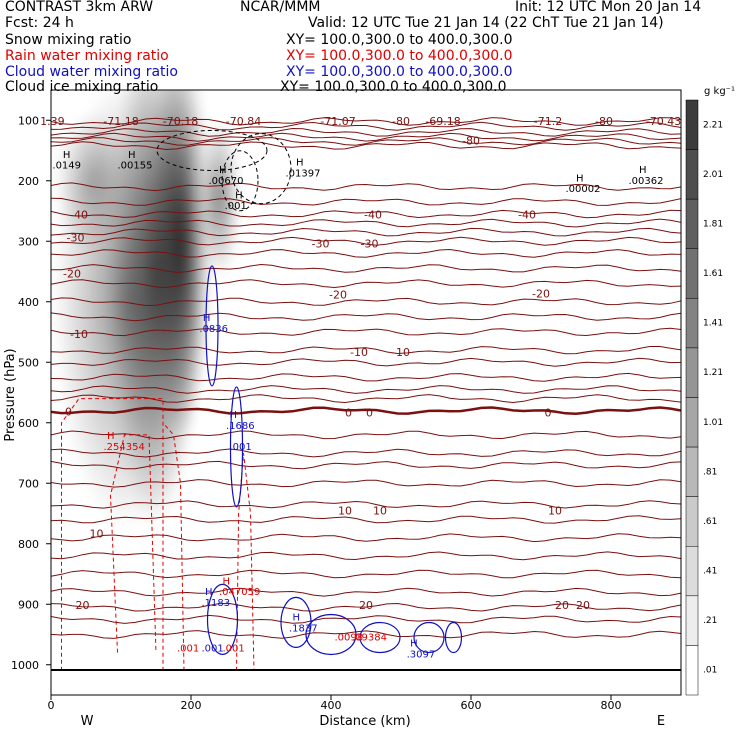 The width and height of the screenshot is (740, 740). I want to click on x-axis-ticks: 0 200 400 600 800, so click(335, 703).